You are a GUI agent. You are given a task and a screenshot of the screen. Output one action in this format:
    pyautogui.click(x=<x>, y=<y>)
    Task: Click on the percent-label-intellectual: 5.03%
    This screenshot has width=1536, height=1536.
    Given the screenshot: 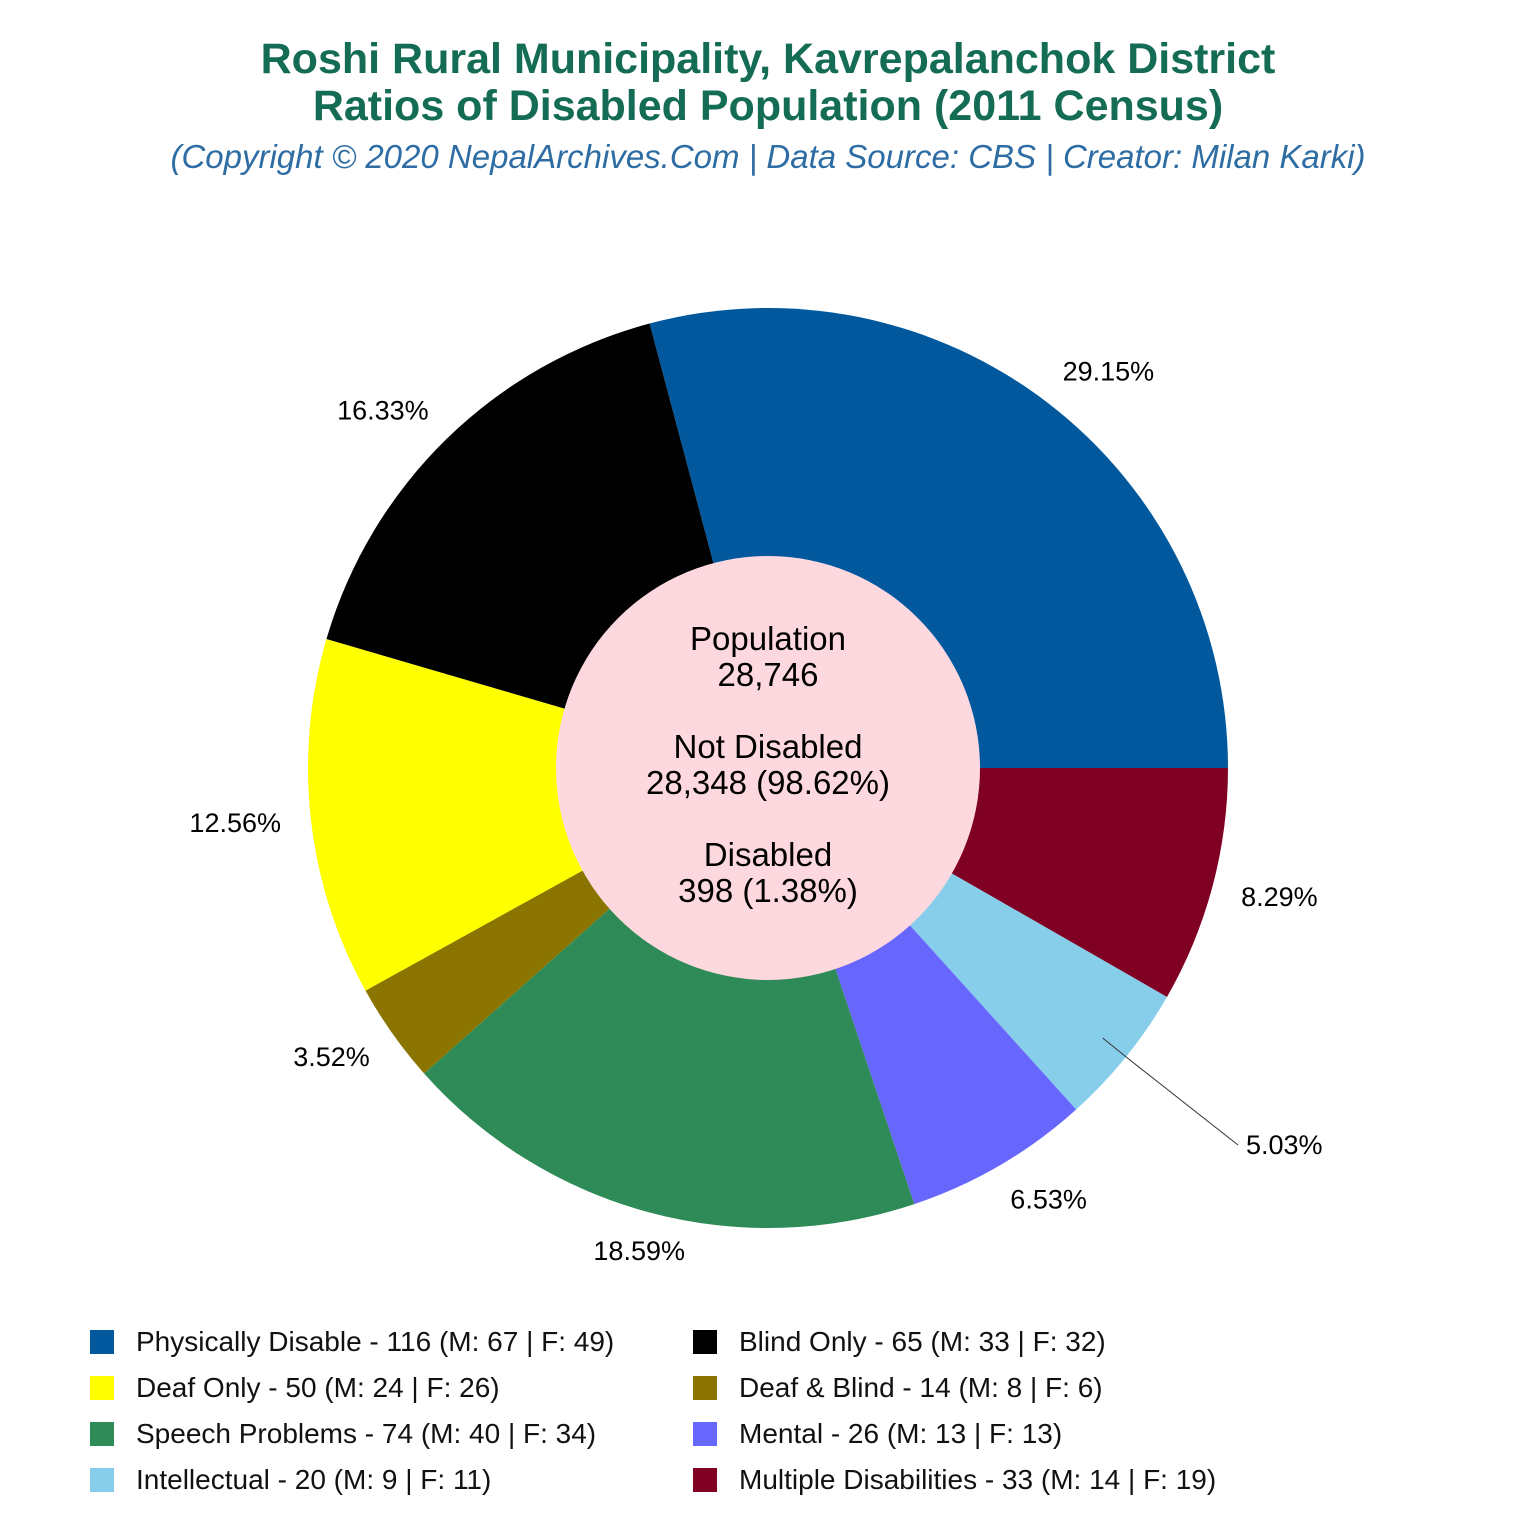 What is the action you would take?
    pyautogui.click(x=1284, y=1145)
    